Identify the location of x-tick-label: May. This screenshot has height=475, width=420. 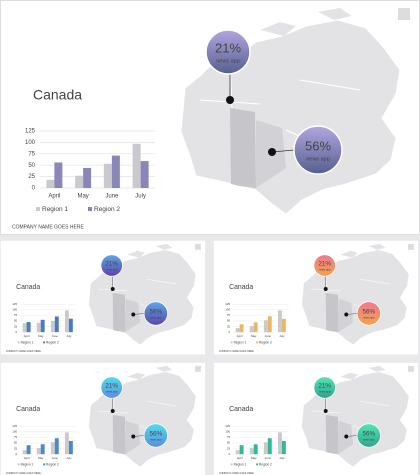
(254, 336).